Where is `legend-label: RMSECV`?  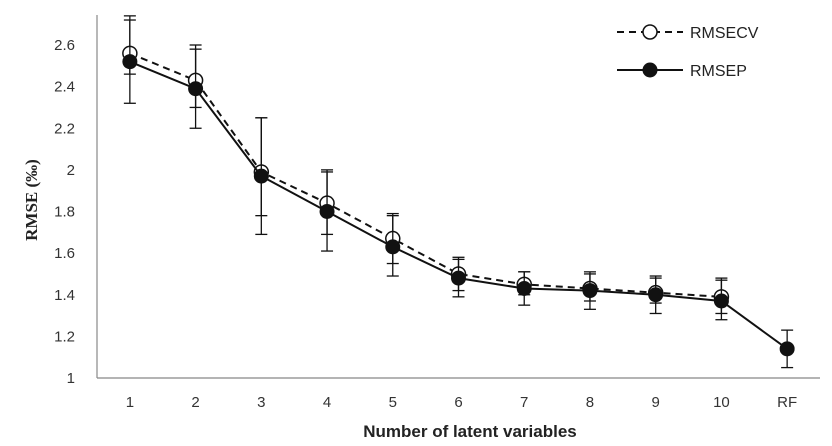
legend-label: RMSECV is located at coordinates (724, 33).